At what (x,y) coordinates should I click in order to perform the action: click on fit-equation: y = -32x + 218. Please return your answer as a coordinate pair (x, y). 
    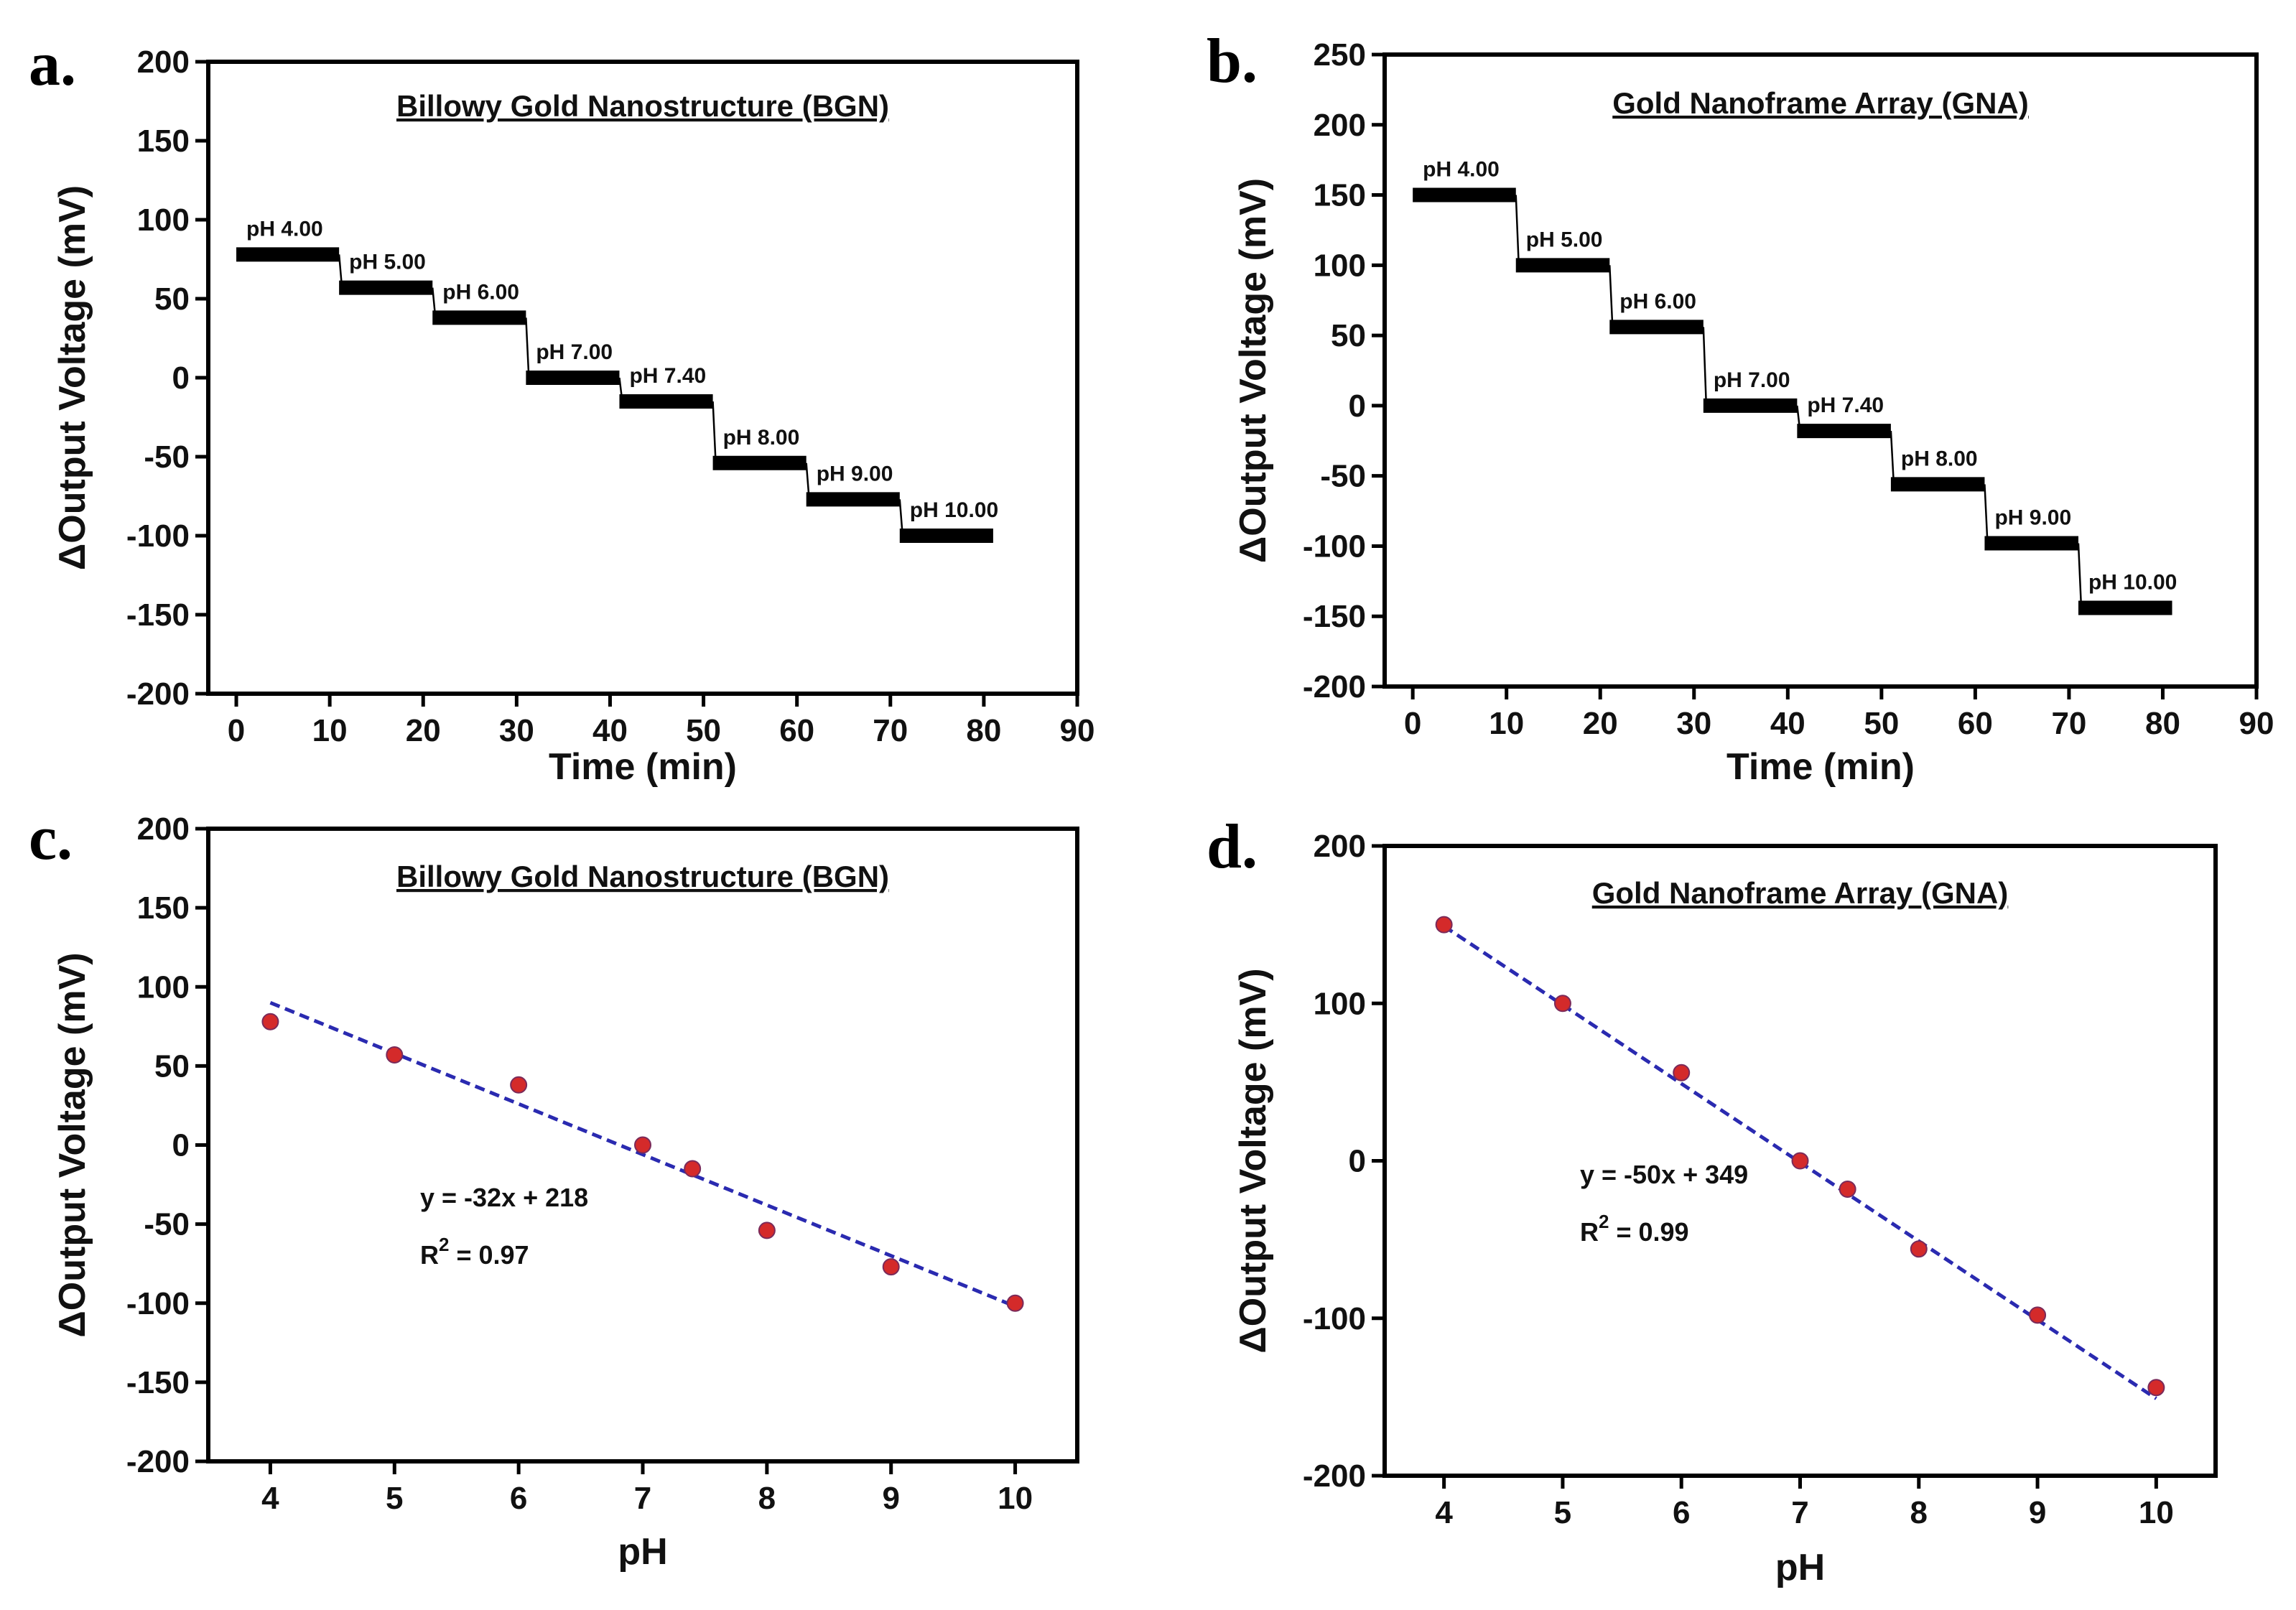
    Looking at the image, I should click on (504, 1197).